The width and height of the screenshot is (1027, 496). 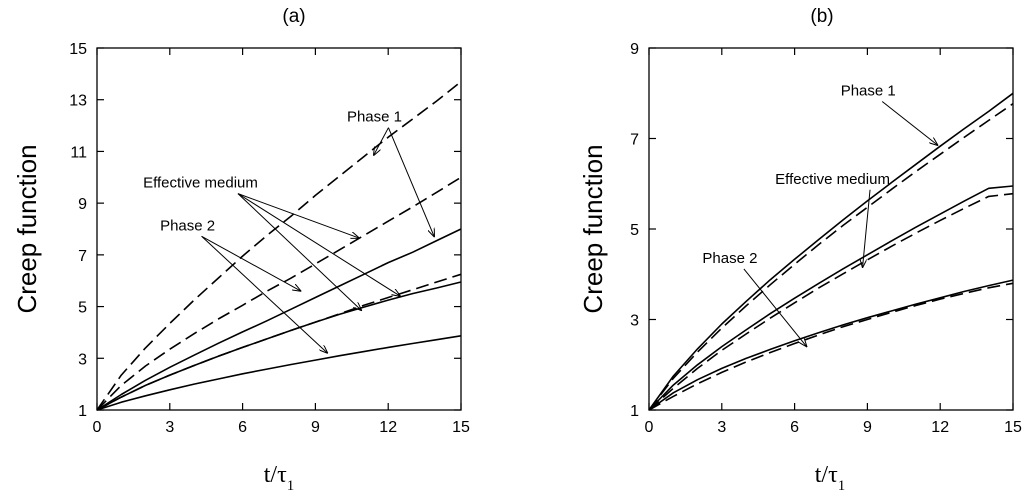 I want to click on y-tick-label: 13, so click(x=78, y=101).